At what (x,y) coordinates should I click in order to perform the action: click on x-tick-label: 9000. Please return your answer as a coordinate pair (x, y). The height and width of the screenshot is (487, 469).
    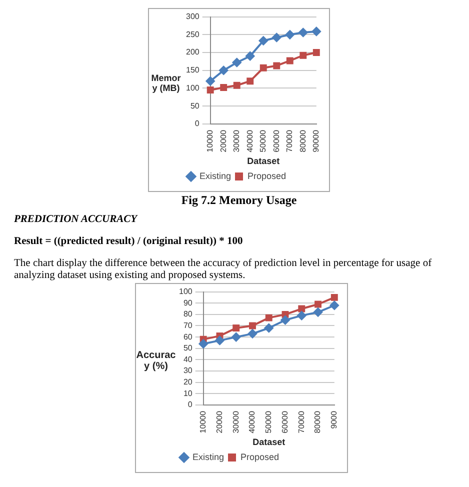
    Looking at the image, I should click on (334, 419).